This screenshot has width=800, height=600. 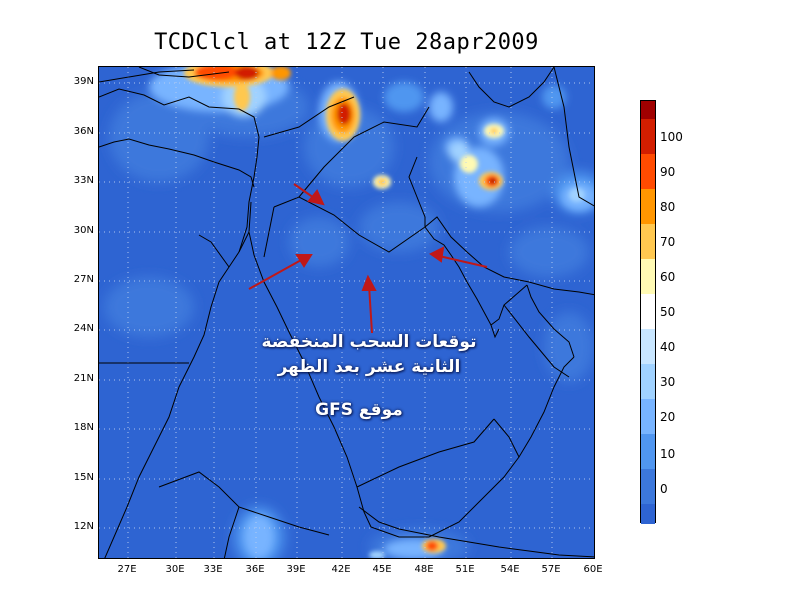 What do you see at coordinates (83, 477) in the screenshot?
I see `lat-label: 15N` at bounding box center [83, 477].